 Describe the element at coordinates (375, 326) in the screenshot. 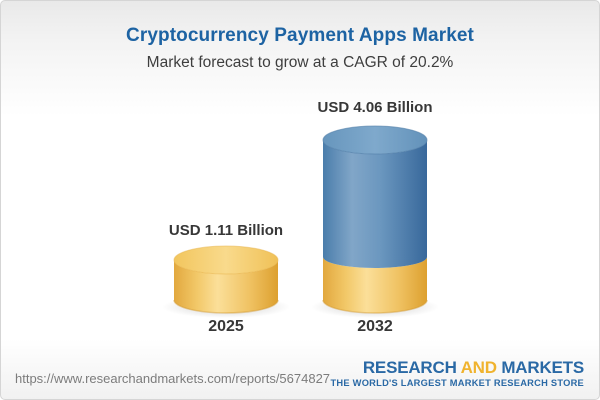

I see `year-label-2032: 2032` at that location.